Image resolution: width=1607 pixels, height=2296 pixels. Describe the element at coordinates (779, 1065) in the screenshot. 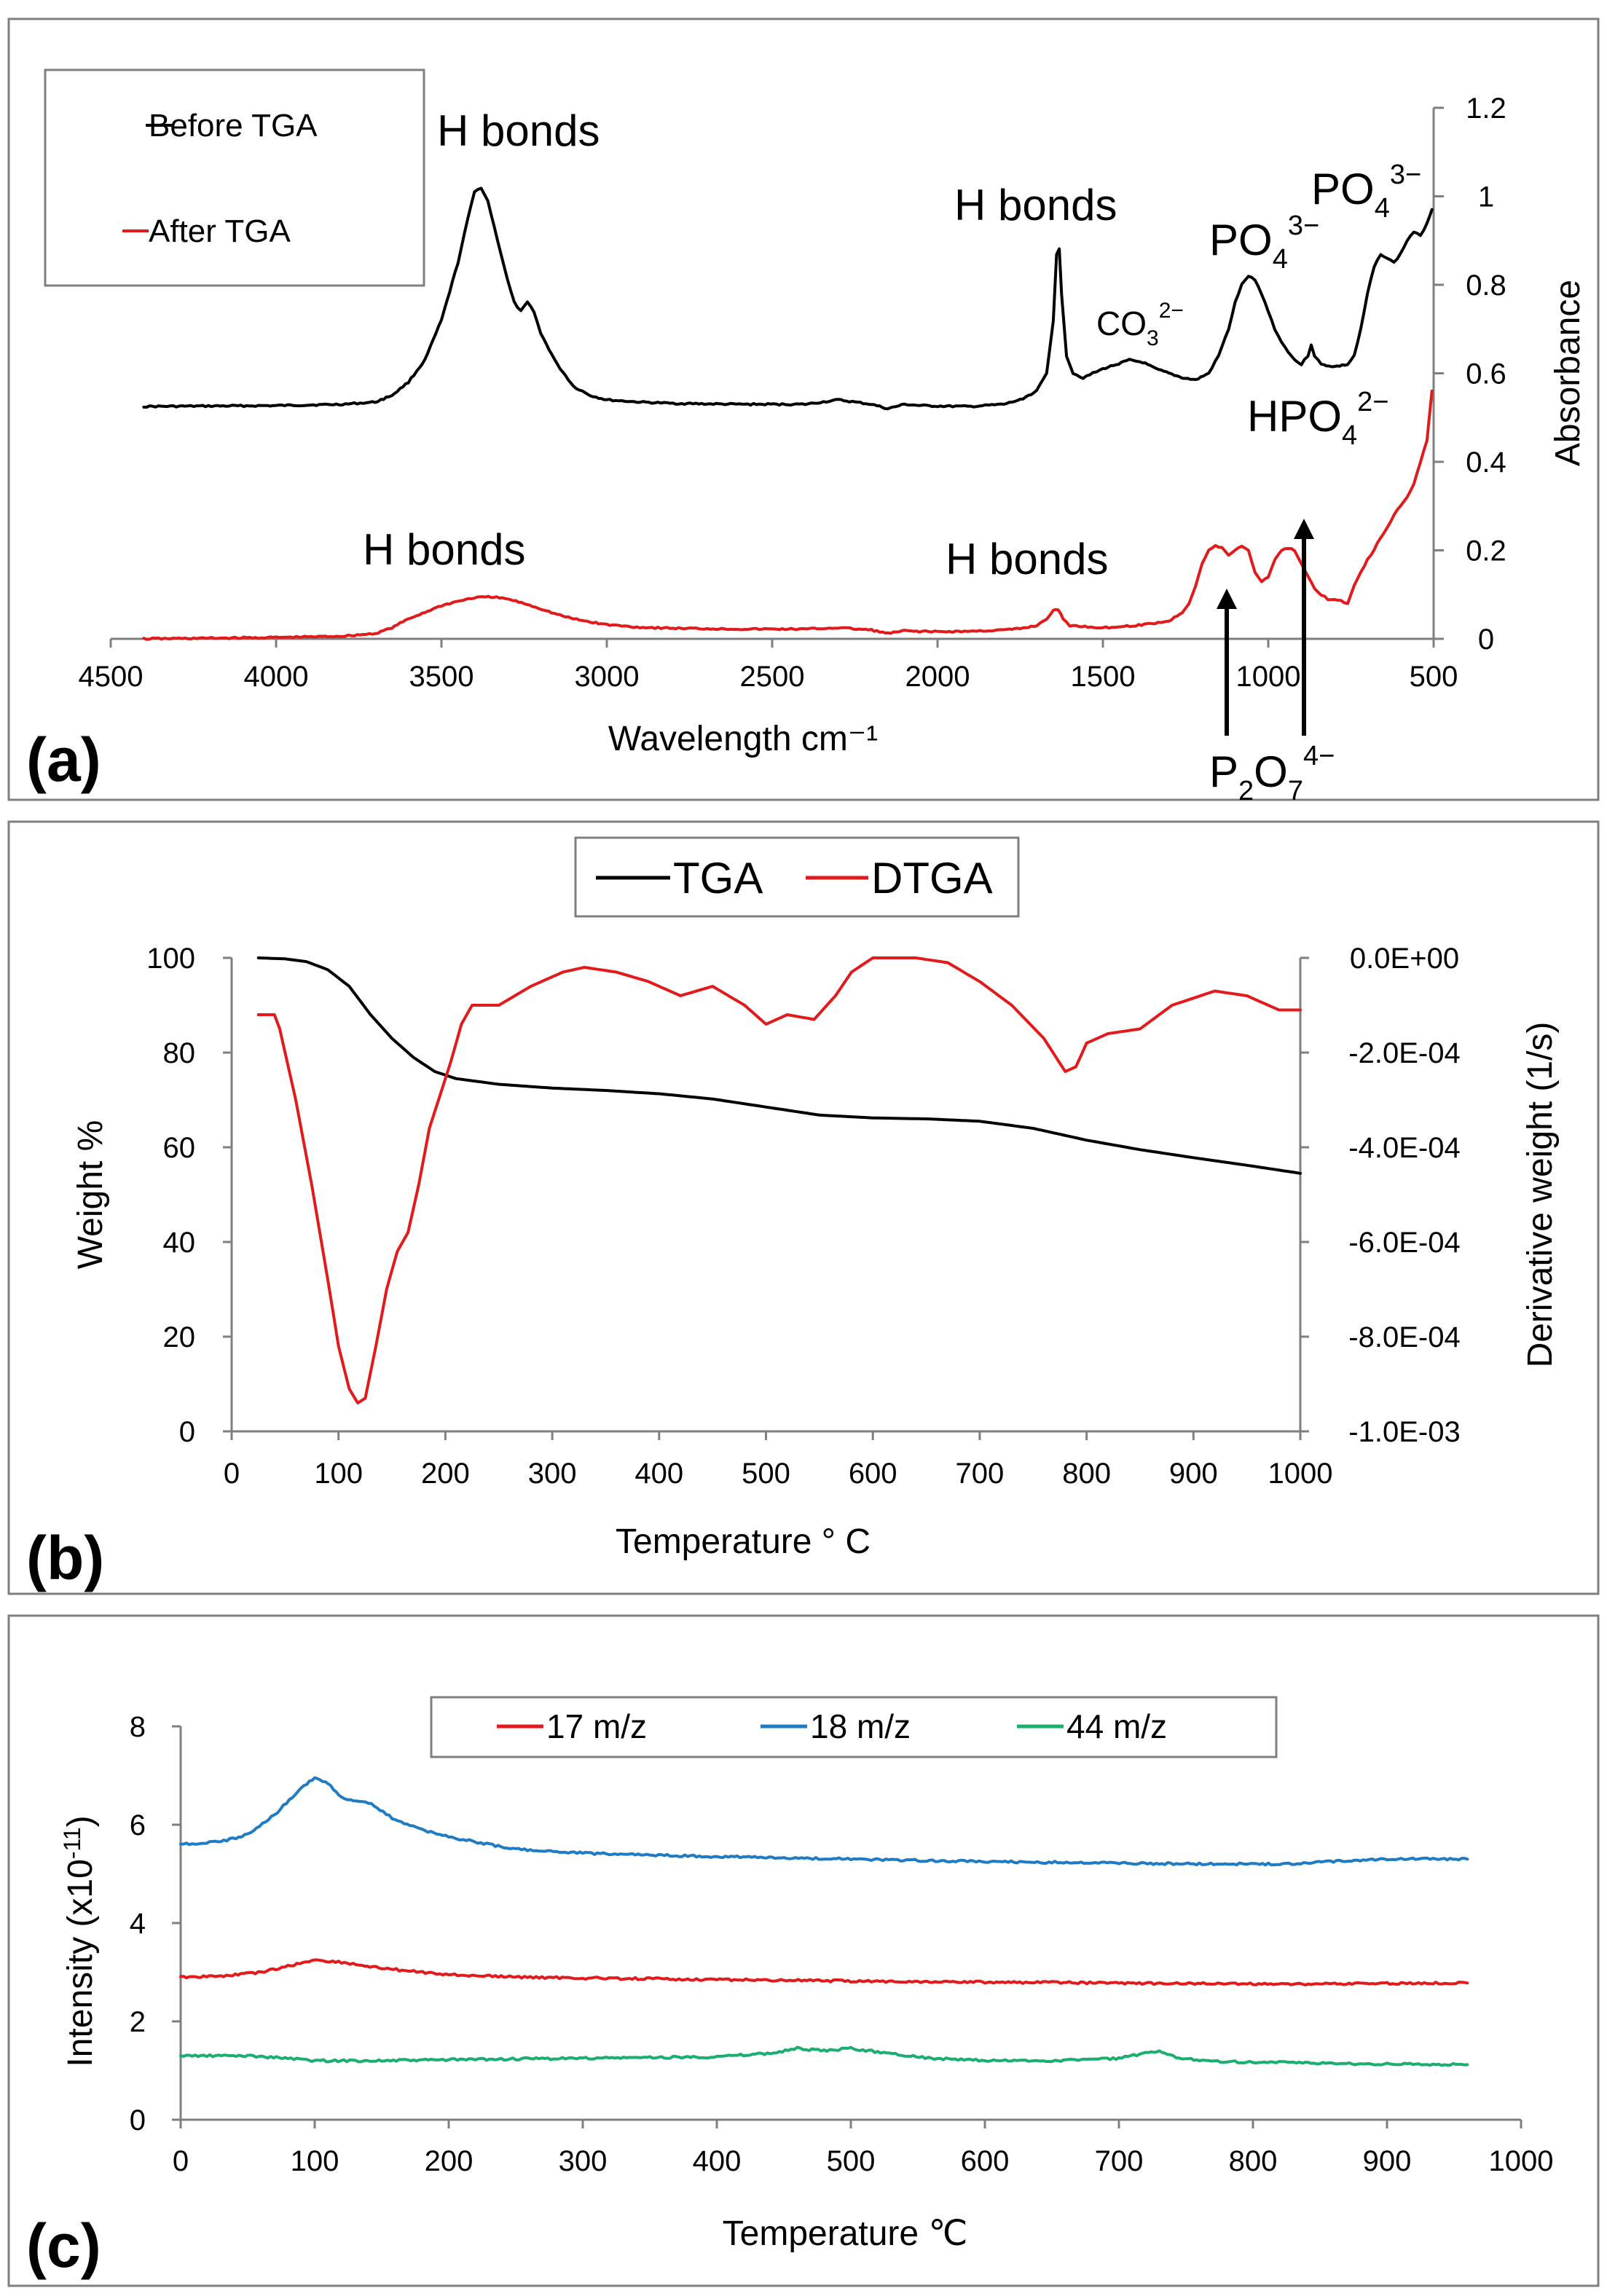

I see `panel-b-series-line-tga` at that location.